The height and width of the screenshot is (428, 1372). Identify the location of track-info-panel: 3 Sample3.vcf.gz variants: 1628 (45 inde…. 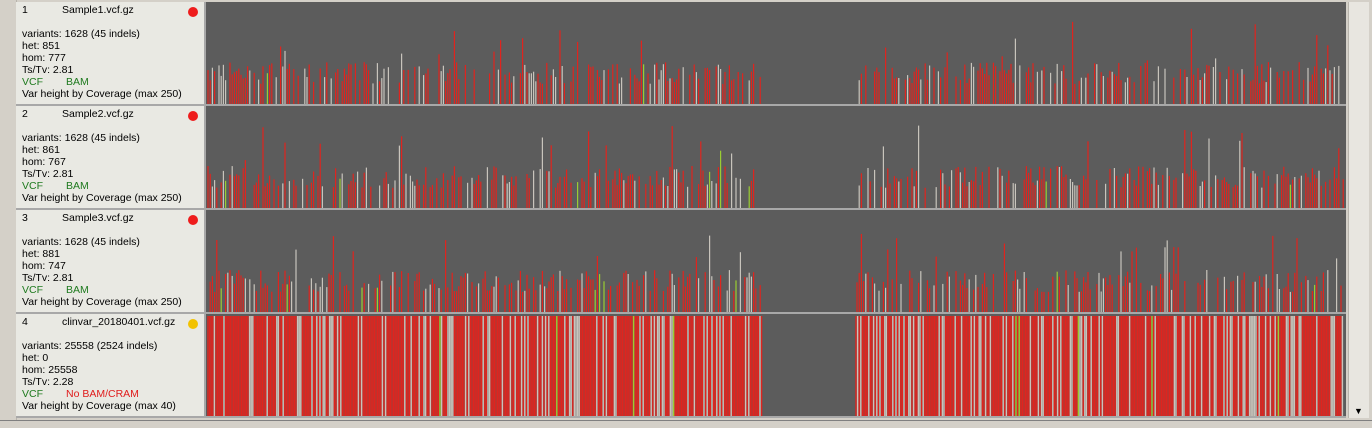
(111, 261).